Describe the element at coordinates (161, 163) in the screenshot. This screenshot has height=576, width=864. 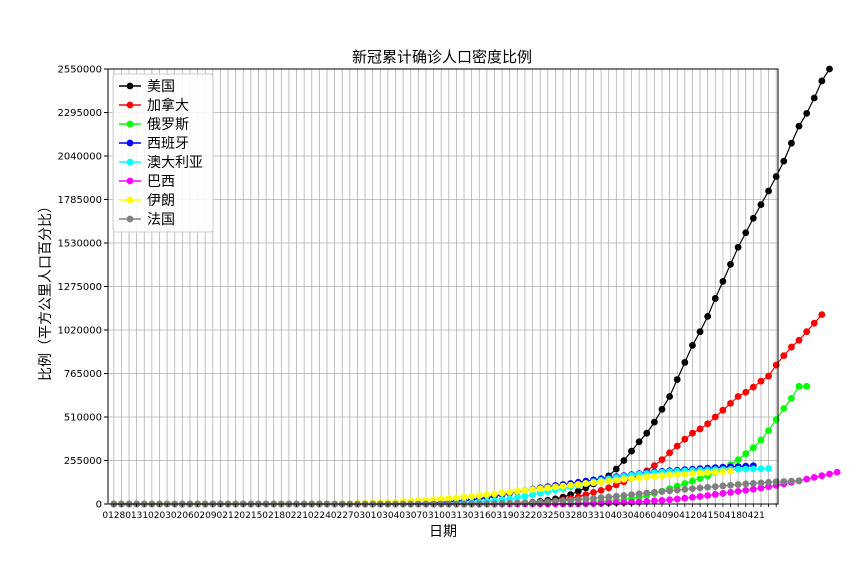
I see `legend-item: 澳大利亚` at that location.